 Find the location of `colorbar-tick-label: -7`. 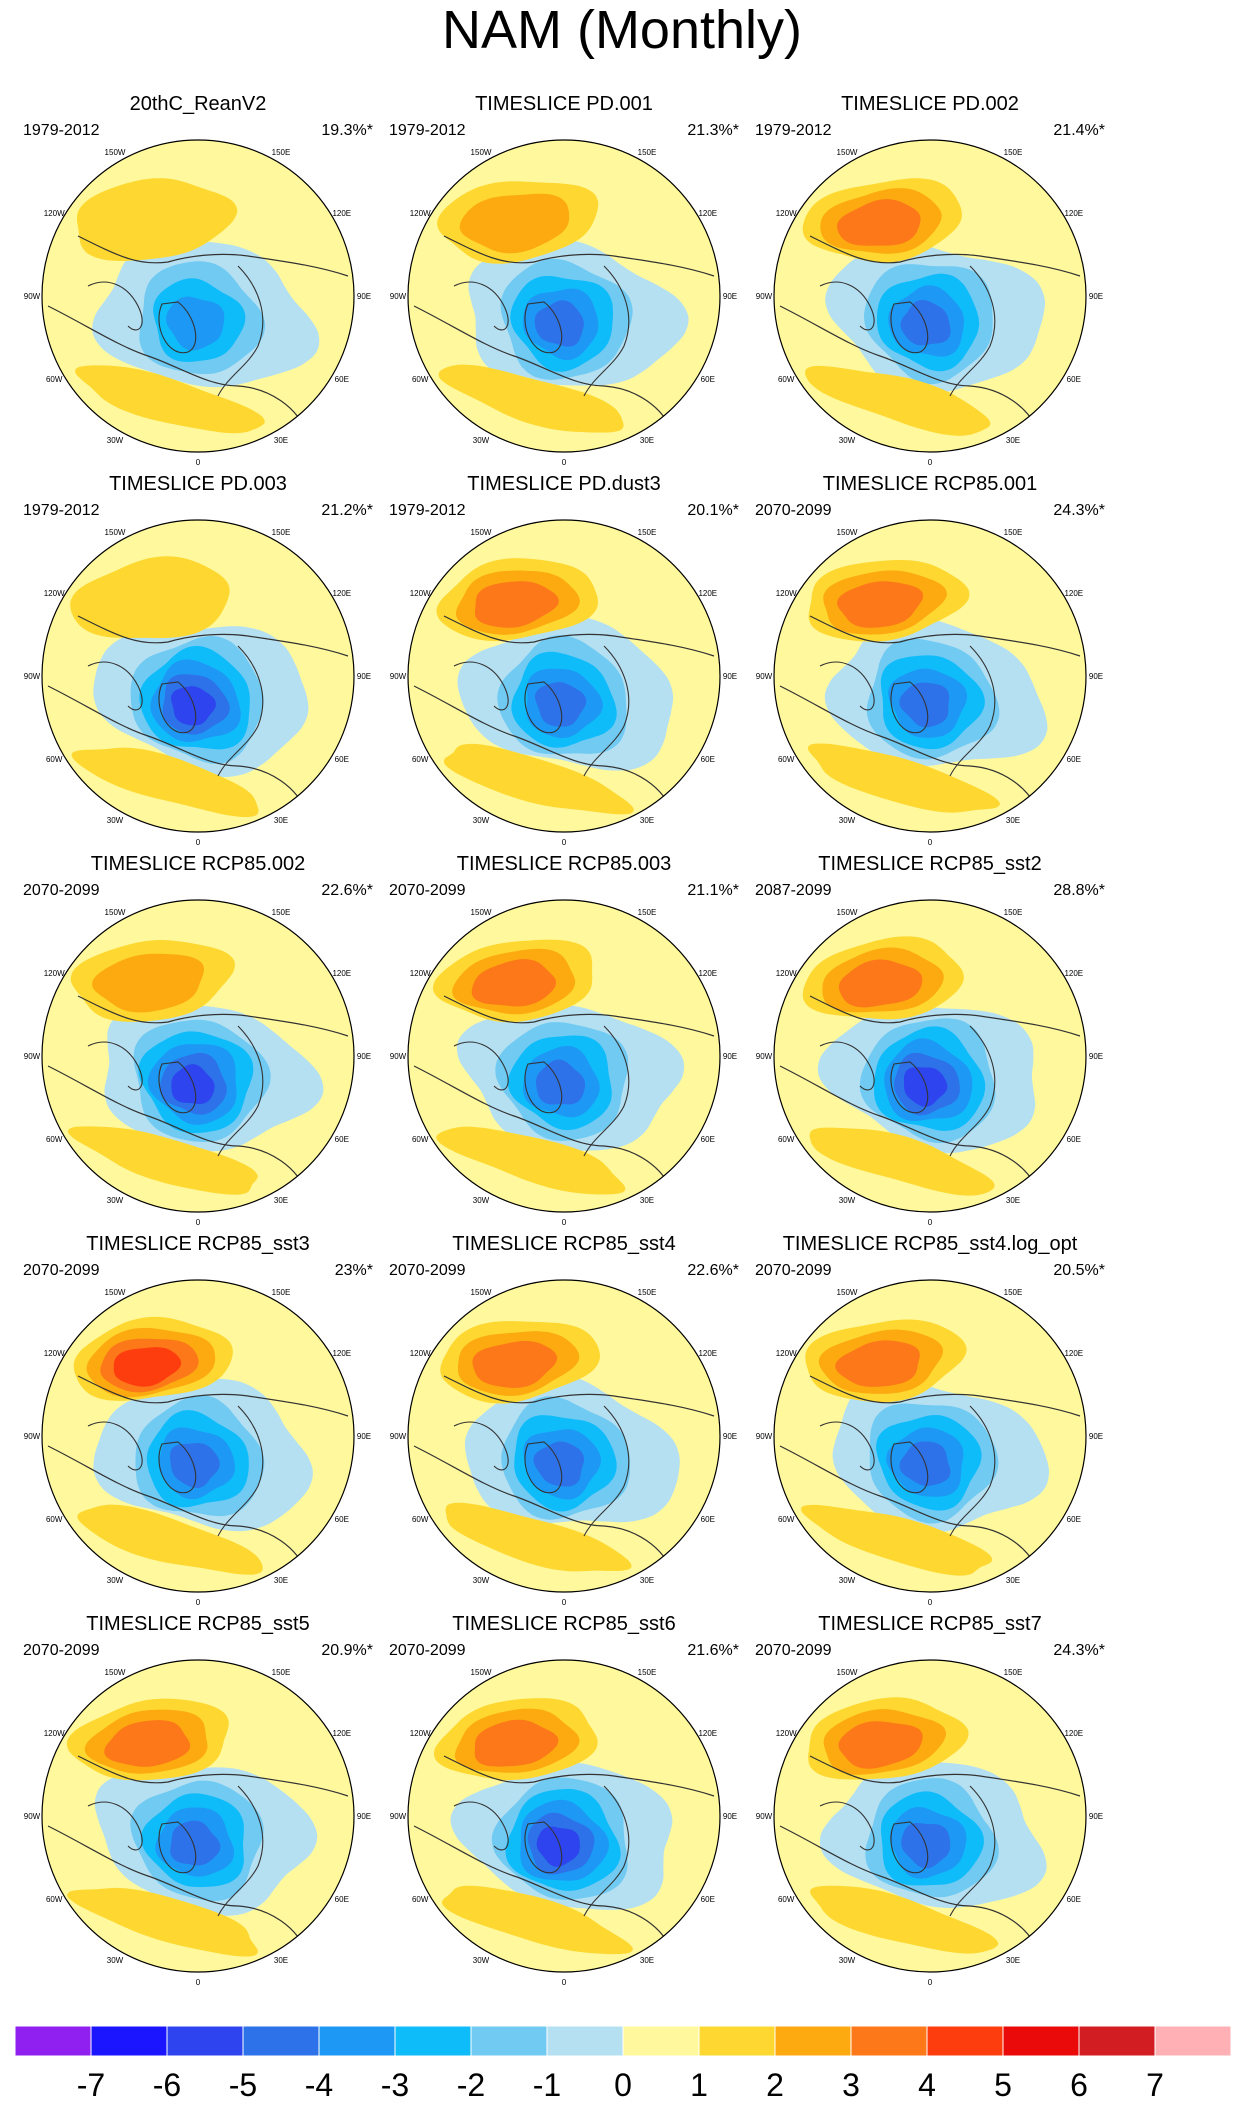

colorbar-tick-label: -7 is located at coordinates (91, 2085).